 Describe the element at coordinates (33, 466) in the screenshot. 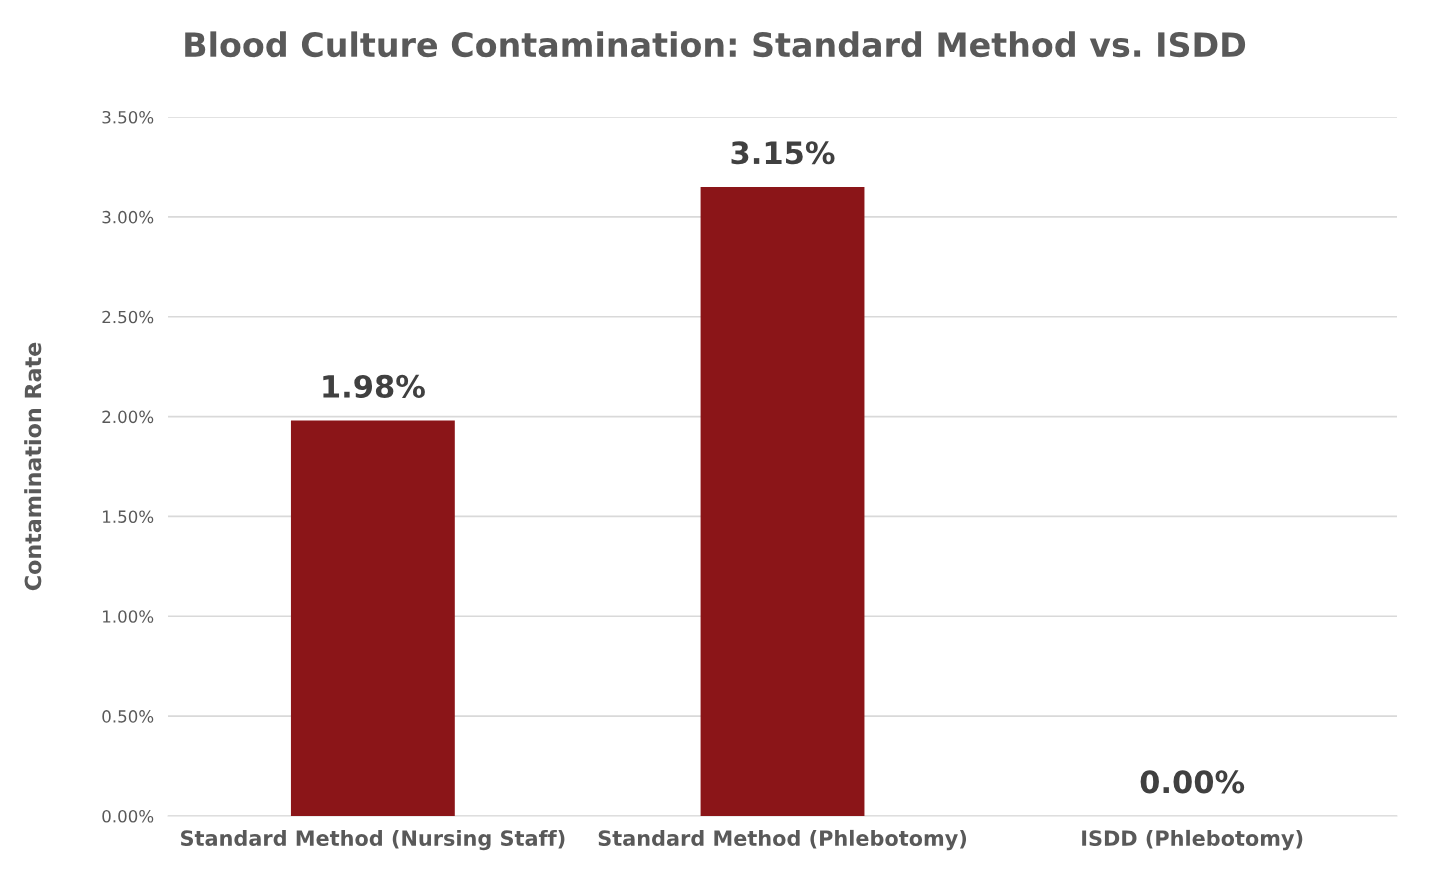

I see `y-axis-title: Contamination Rate` at that location.